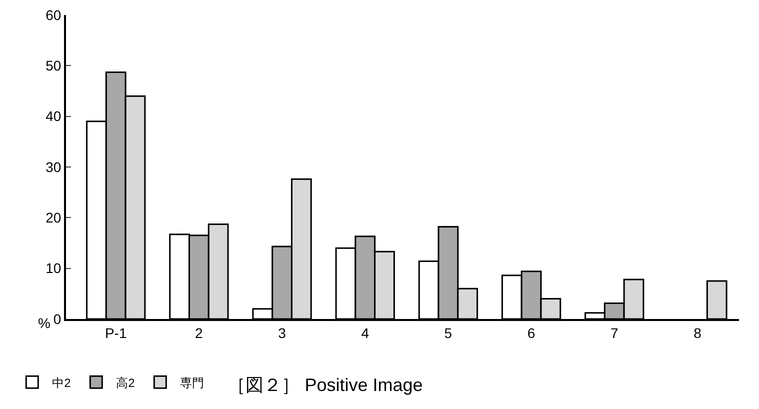  I want to click on y-tick-label: 10, so click(54, 268).